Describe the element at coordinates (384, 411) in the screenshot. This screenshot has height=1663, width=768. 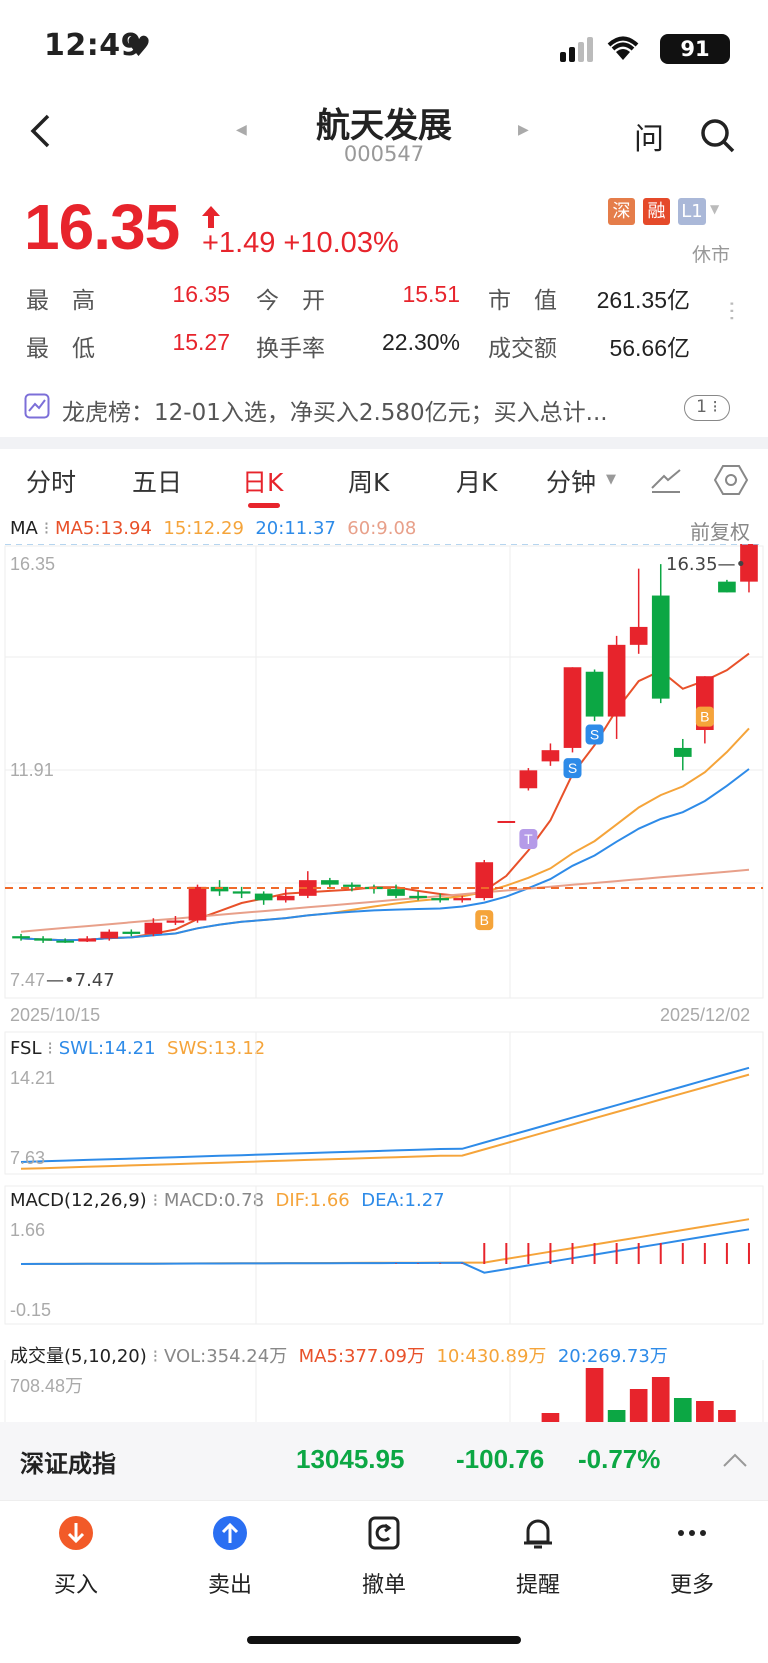
I see `dragon-tiger-bar: 龙虎榜：12-01入选，净买入2.580亿元；买入总计... 1 ⁝` at that location.